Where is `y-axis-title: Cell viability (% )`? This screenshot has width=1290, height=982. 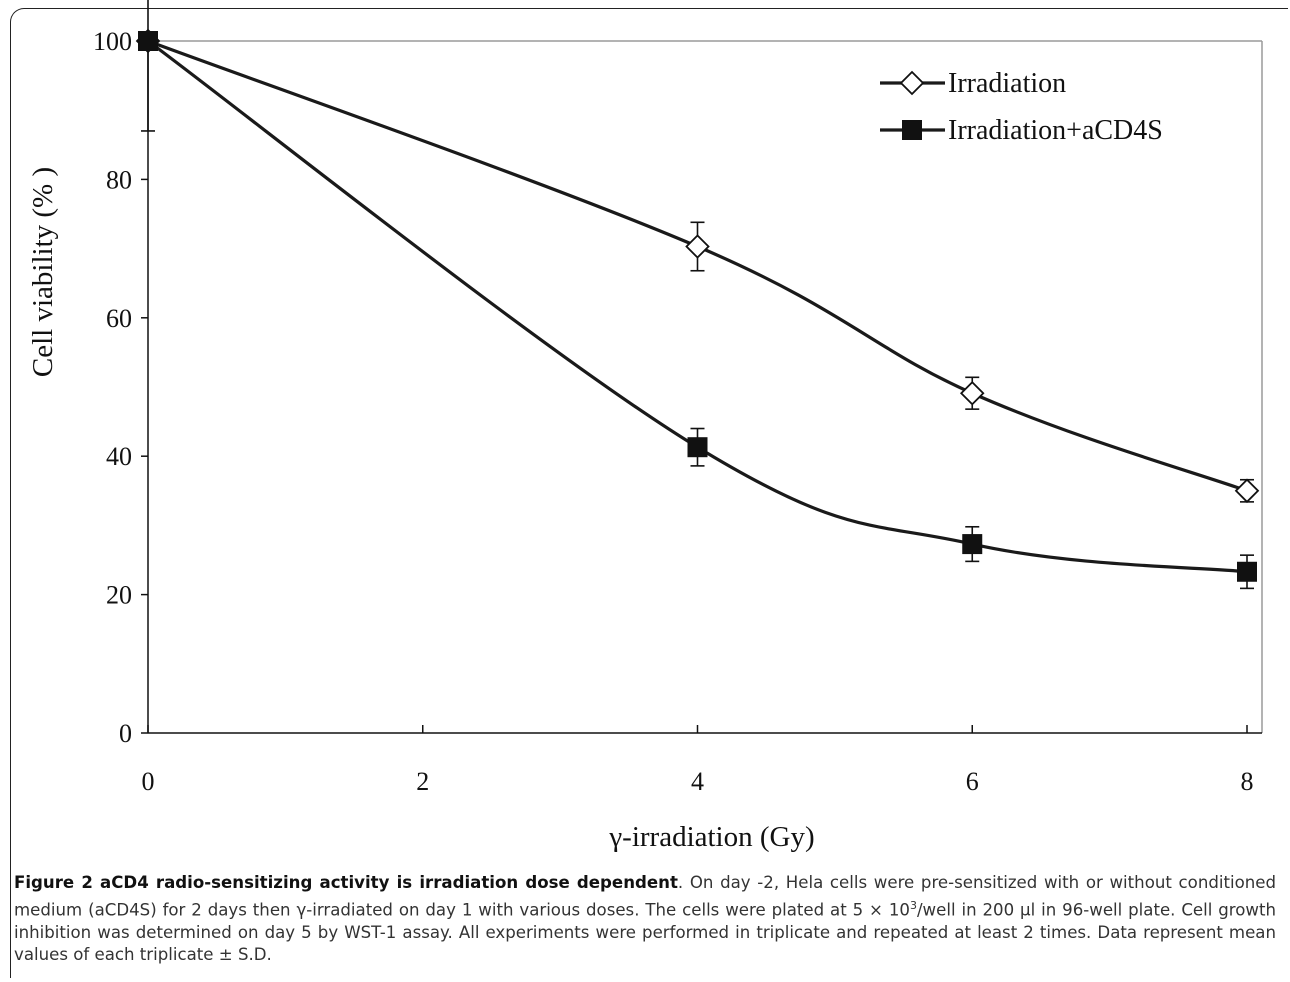 y-axis-title: Cell viability (% ) is located at coordinates (43, 272).